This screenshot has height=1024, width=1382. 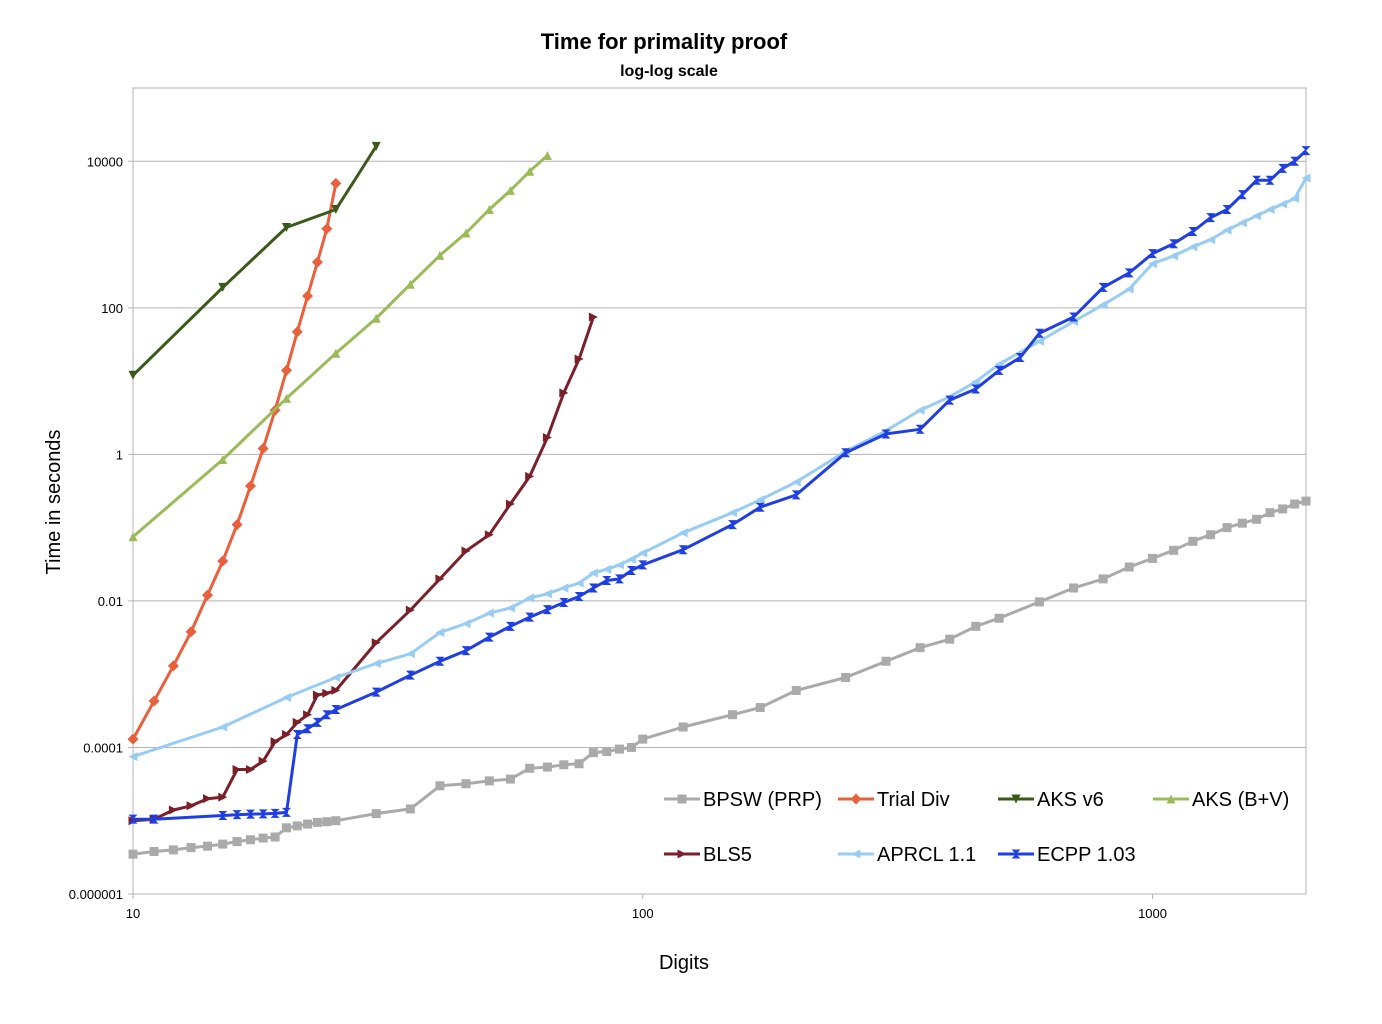 I want to click on series-group, so click(x=254, y=260).